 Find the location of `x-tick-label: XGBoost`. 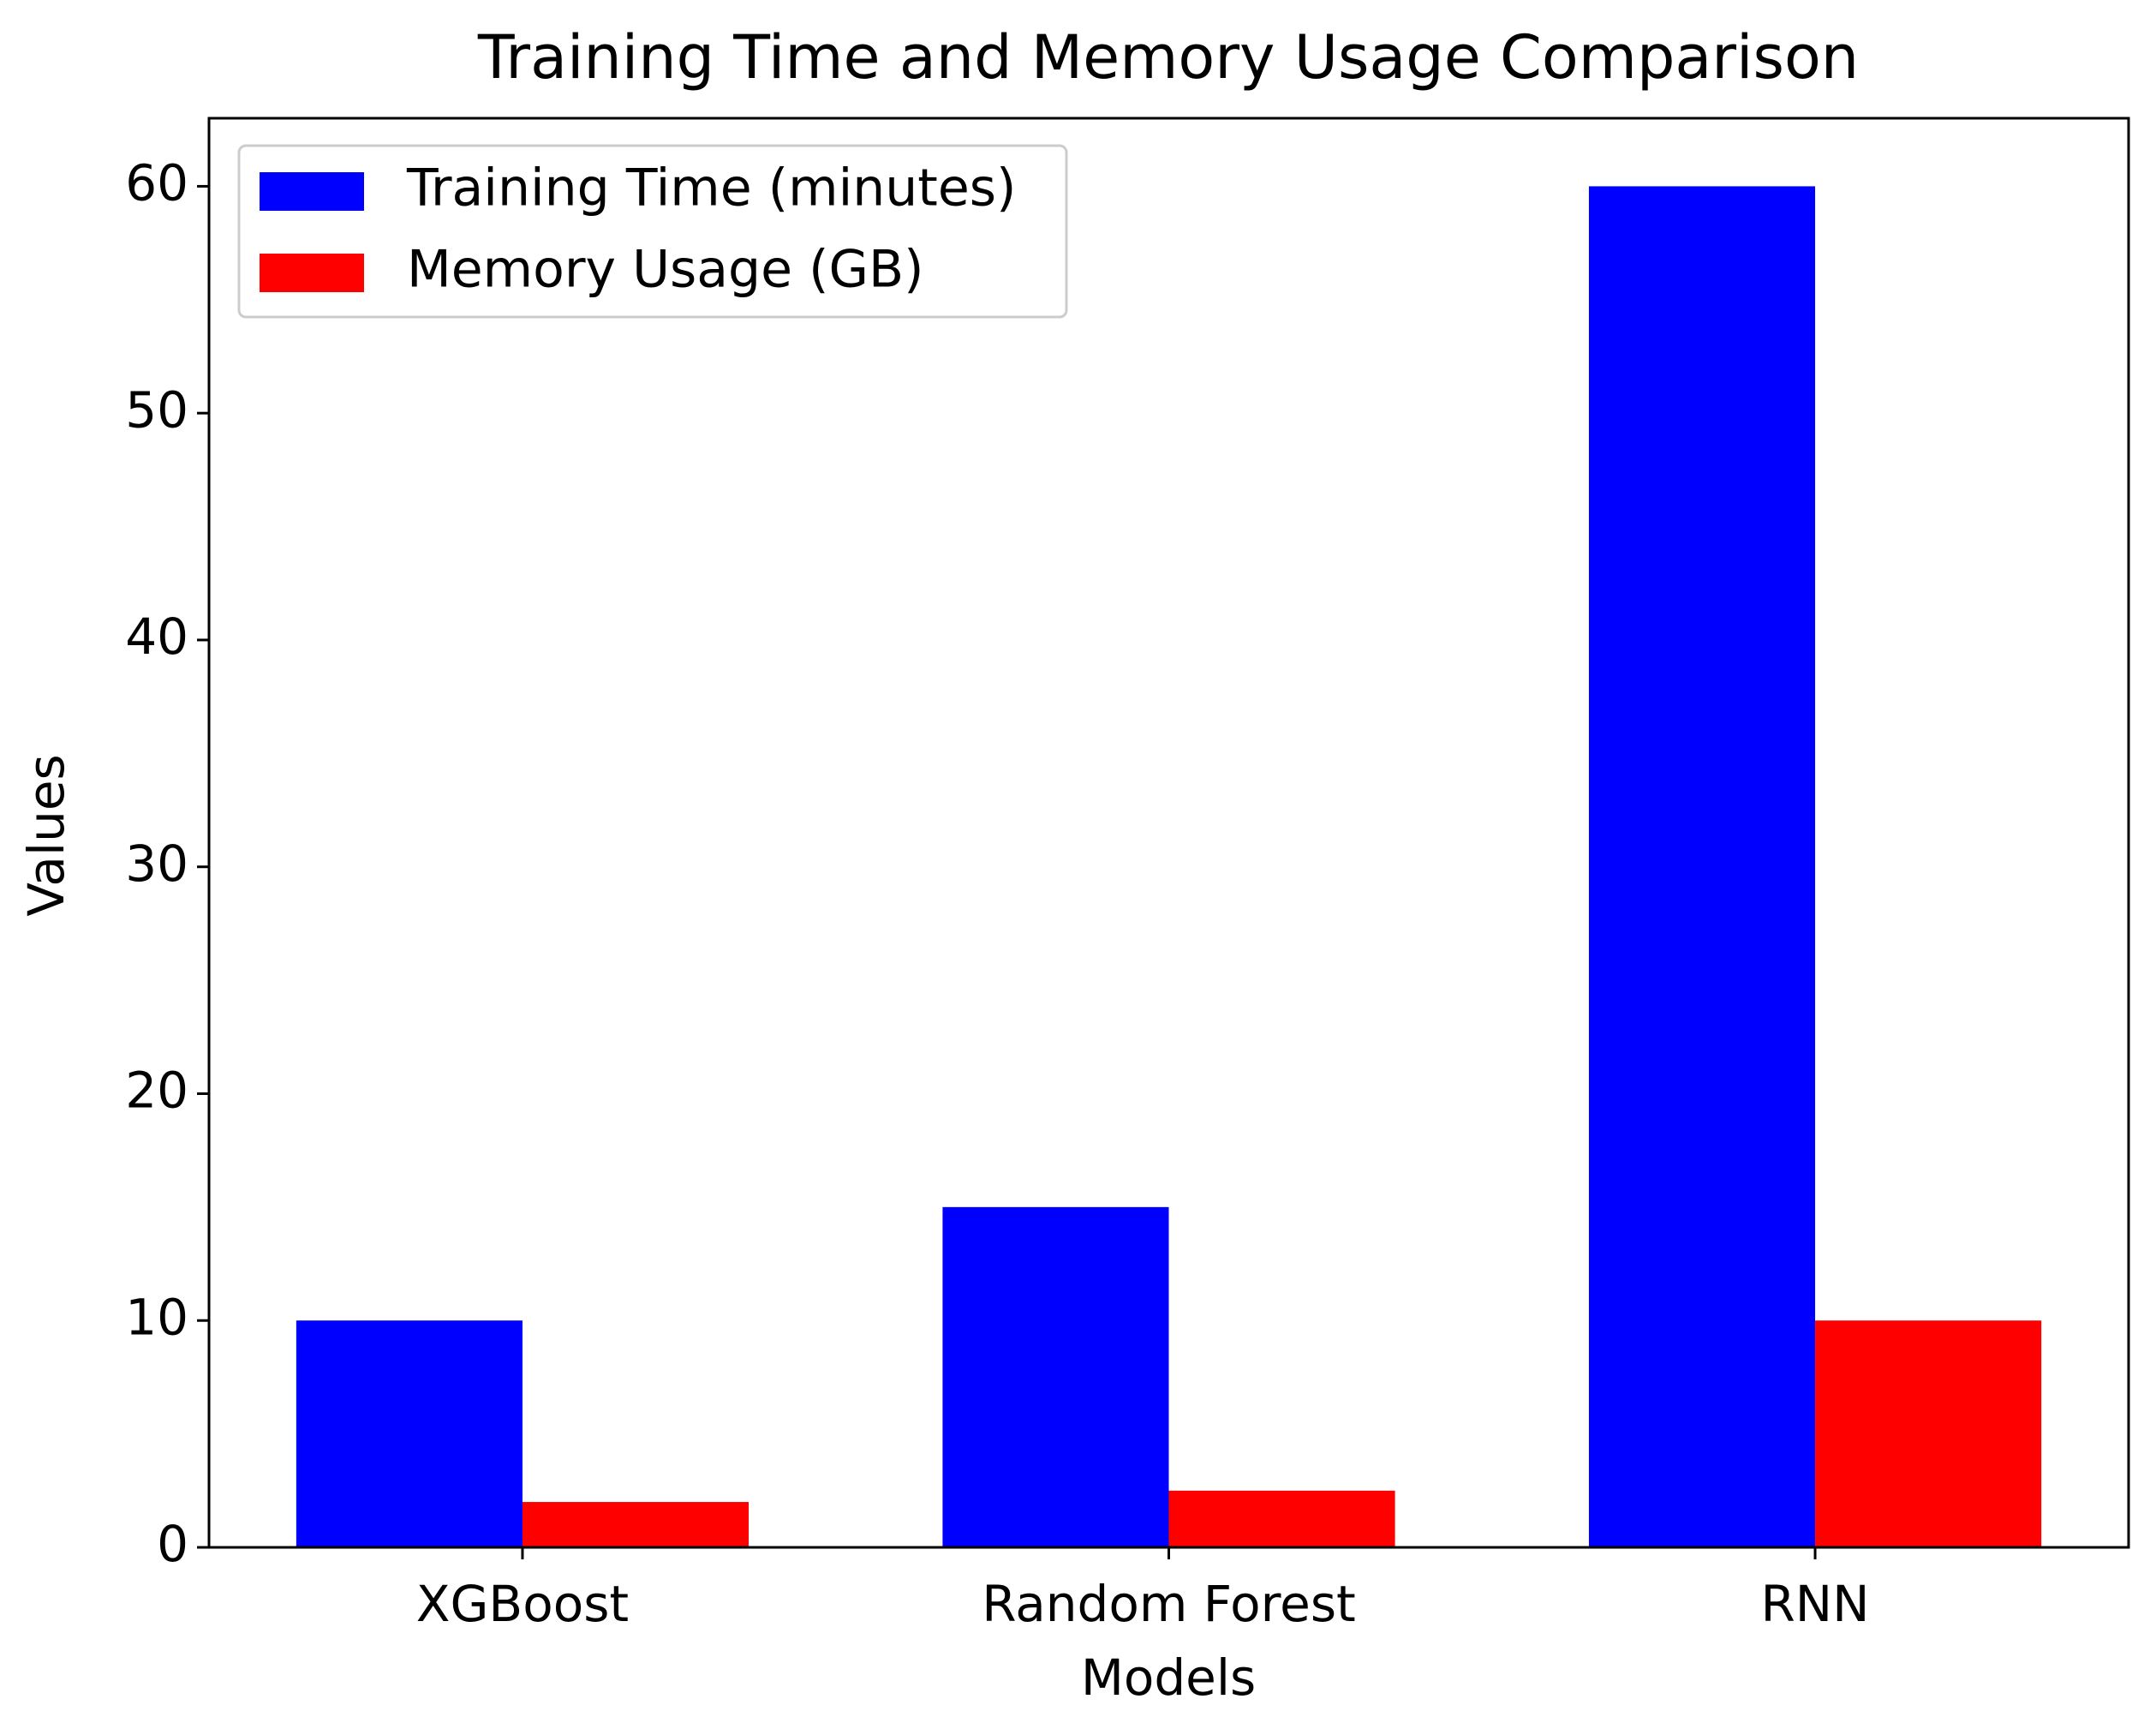

x-tick-label: XGBoost is located at coordinates (522, 1604).